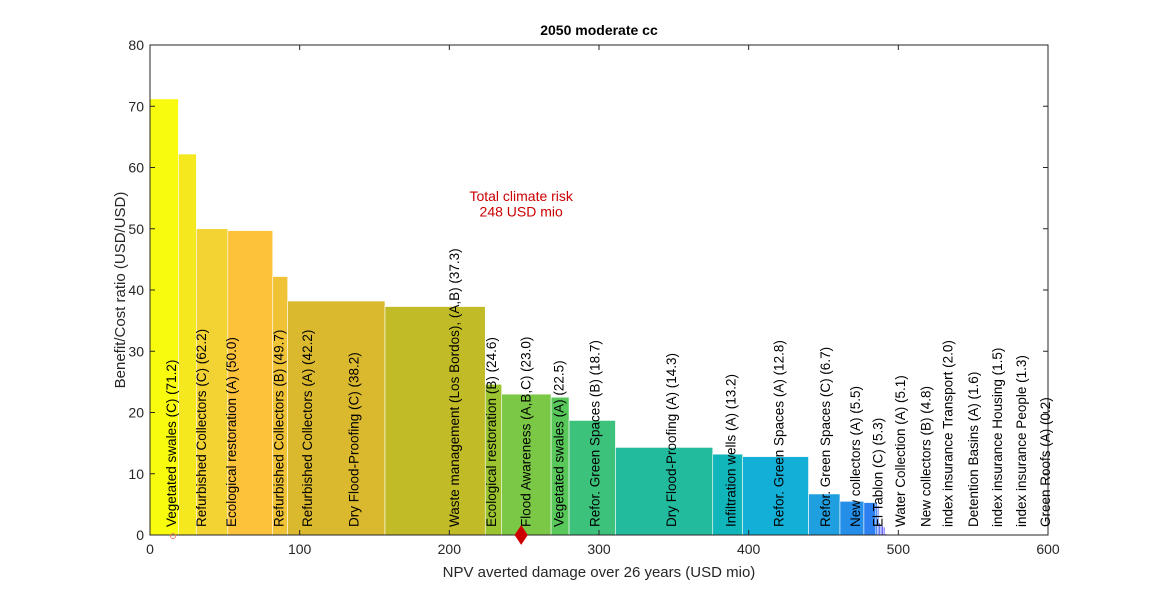  What do you see at coordinates (521, 212) in the screenshot?
I see `total-risk-annotation-line2: 248 USD mio` at bounding box center [521, 212].